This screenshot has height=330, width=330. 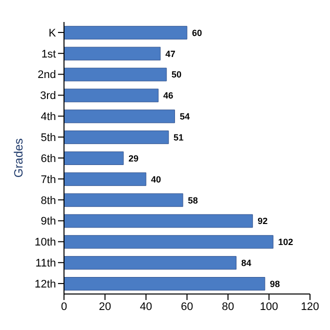 I want to click on y-tick-label: 2nd, so click(x=47, y=75).